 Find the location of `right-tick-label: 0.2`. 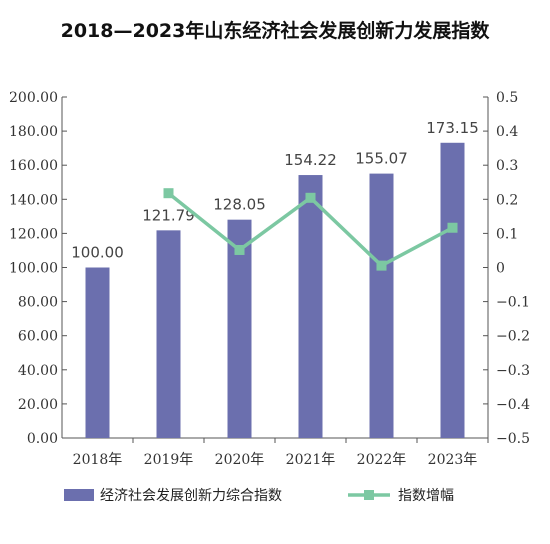

right-tick-label: 0.2 is located at coordinates (507, 200).